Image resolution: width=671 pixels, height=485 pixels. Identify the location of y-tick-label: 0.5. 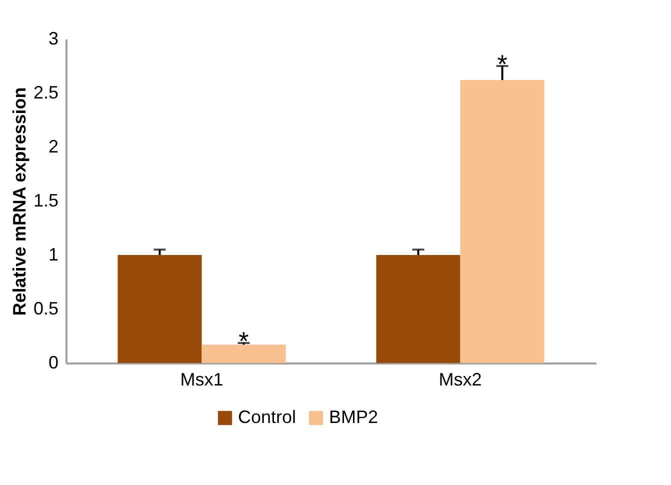
(45, 308).